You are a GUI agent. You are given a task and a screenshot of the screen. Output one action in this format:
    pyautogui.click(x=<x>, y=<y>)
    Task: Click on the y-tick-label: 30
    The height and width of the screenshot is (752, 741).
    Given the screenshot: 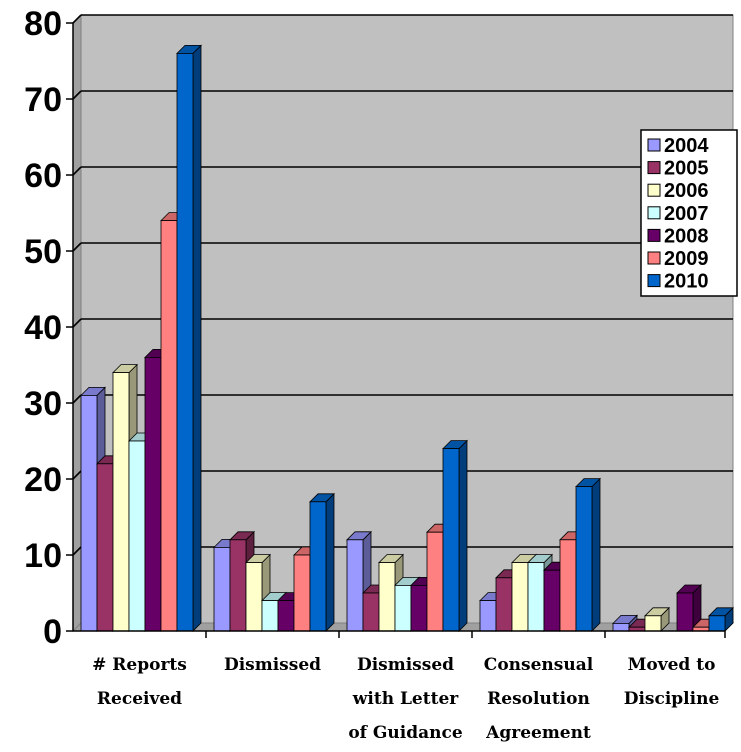 What is the action you would take?
    pyautogui.click(x=43, y=404)
    